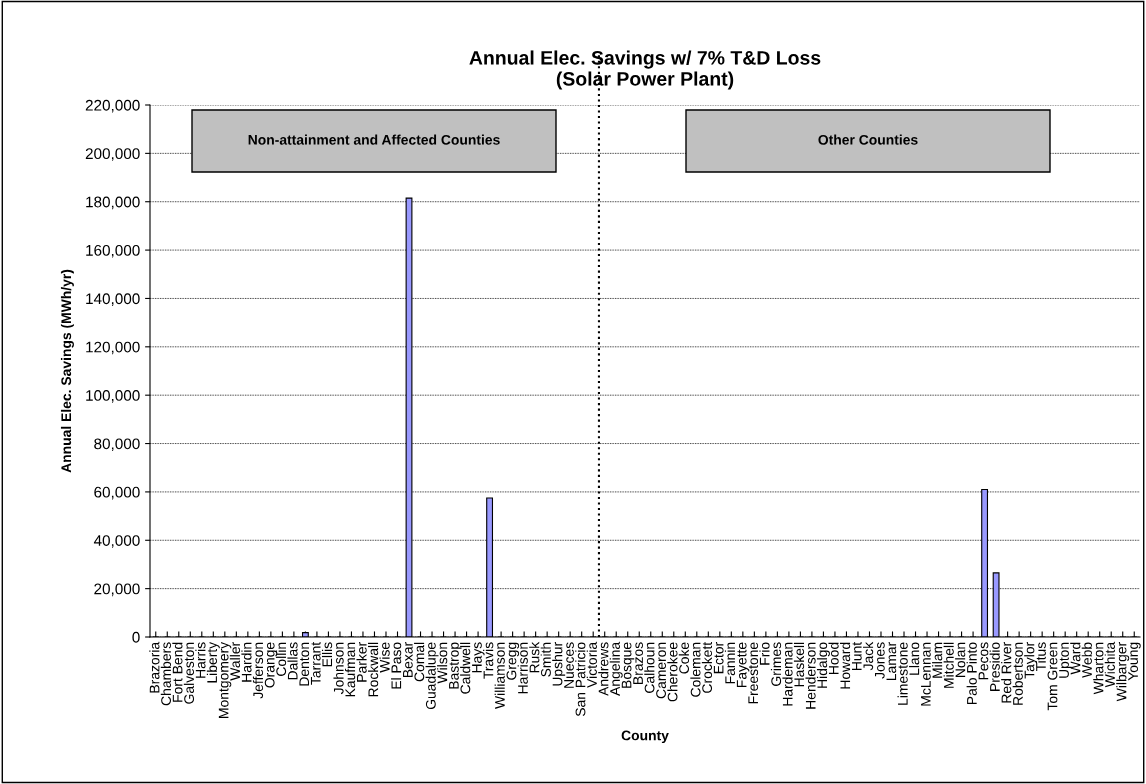  Describe the element at coordinates (545, 659) in the screenshot. I see `x-tick-label: Smith` at that location.